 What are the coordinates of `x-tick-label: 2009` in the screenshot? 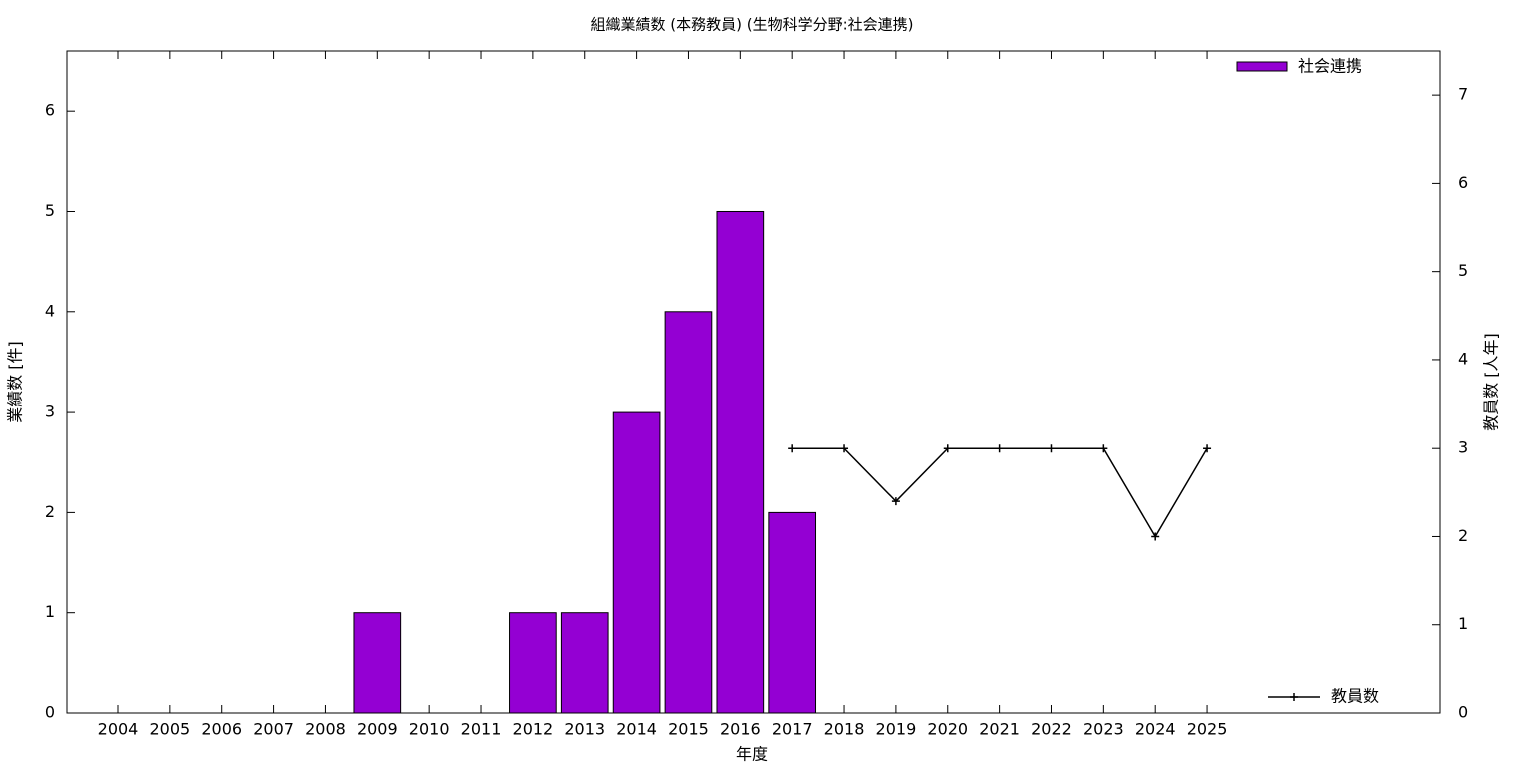 It's located at (377, 729).